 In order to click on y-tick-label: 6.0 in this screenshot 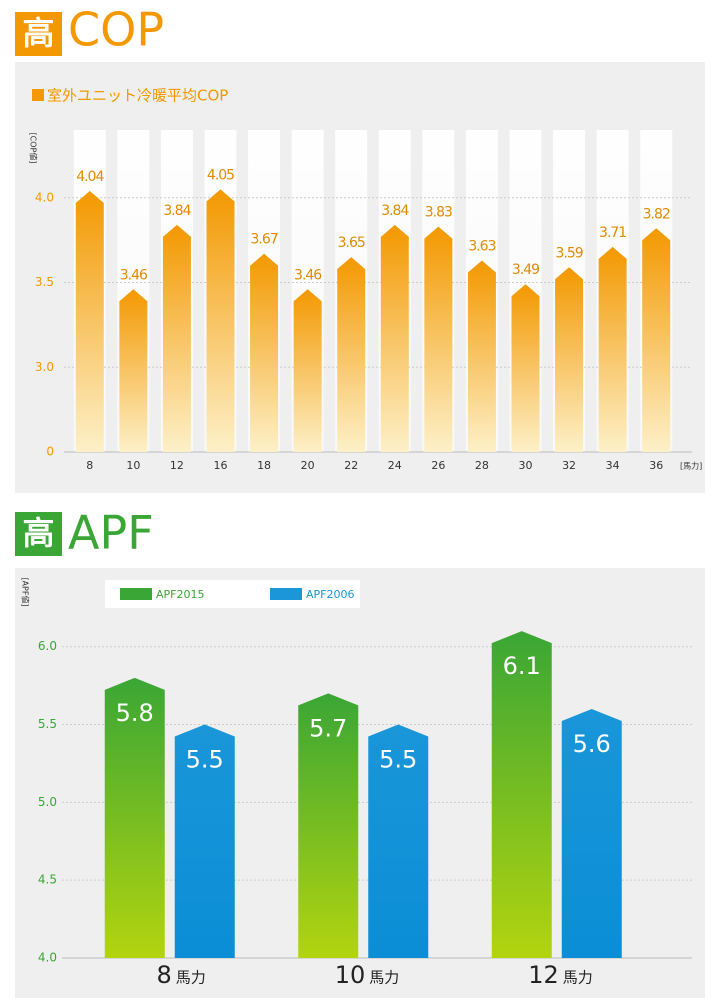, I will do `click(47, 646)`.